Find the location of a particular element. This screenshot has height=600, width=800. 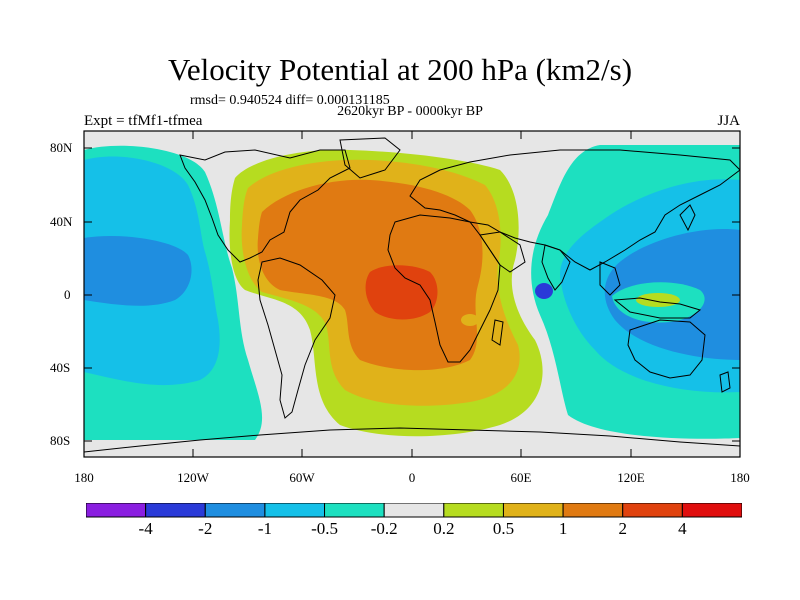

map-title: Velocity Potential at 200 hPa (km2/s) is located at coordinates (400, 69).